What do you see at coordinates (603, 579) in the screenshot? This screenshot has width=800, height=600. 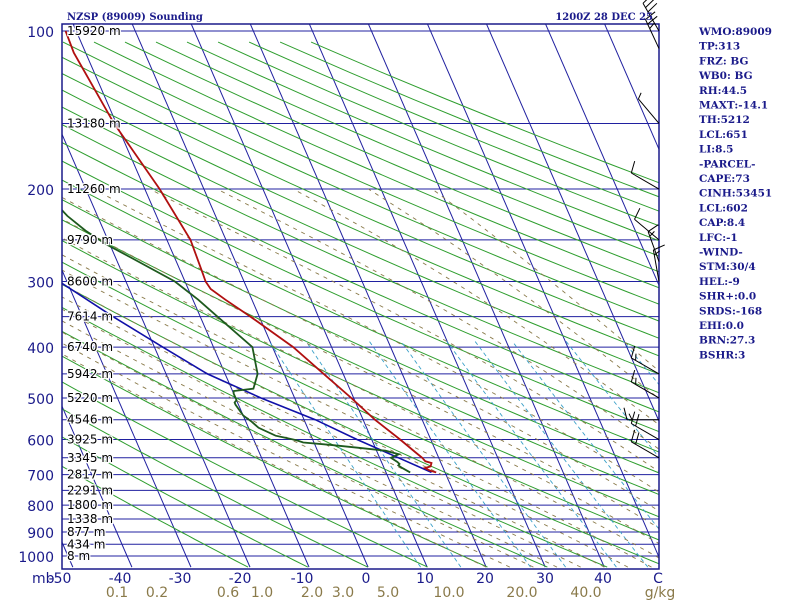 I see `temperature-tick-label: 40` at bounding box center [603, 579].